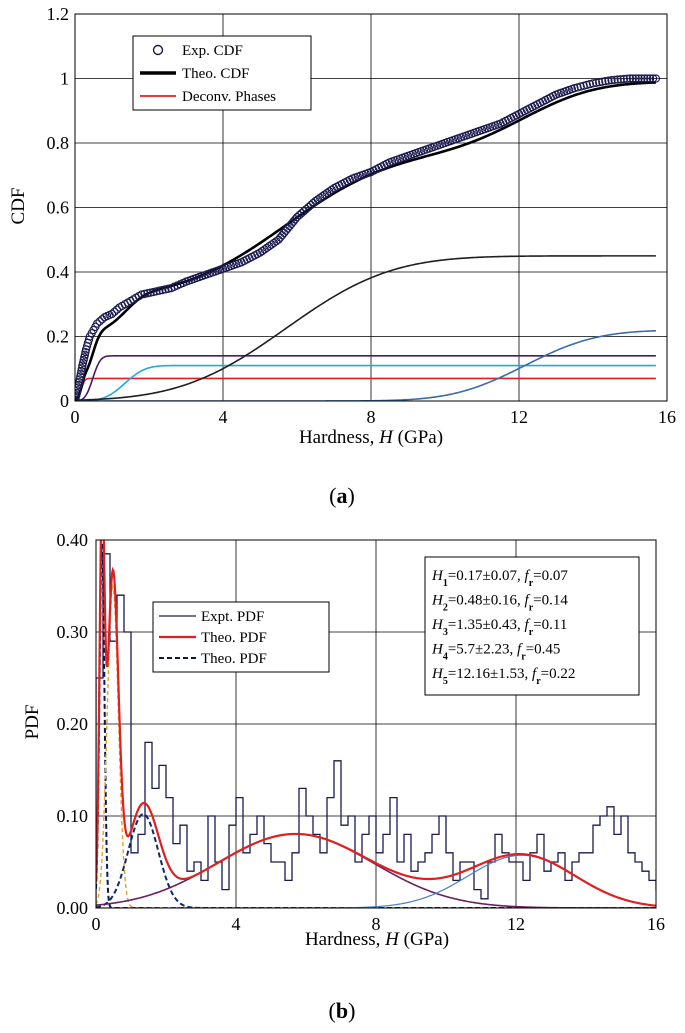 This screenshot has width=685, height=1033. Describe the element at coordinates (216, 74) in the screenshot. I see `legend-theo-cdf-label: Theo. CDF` at that location.